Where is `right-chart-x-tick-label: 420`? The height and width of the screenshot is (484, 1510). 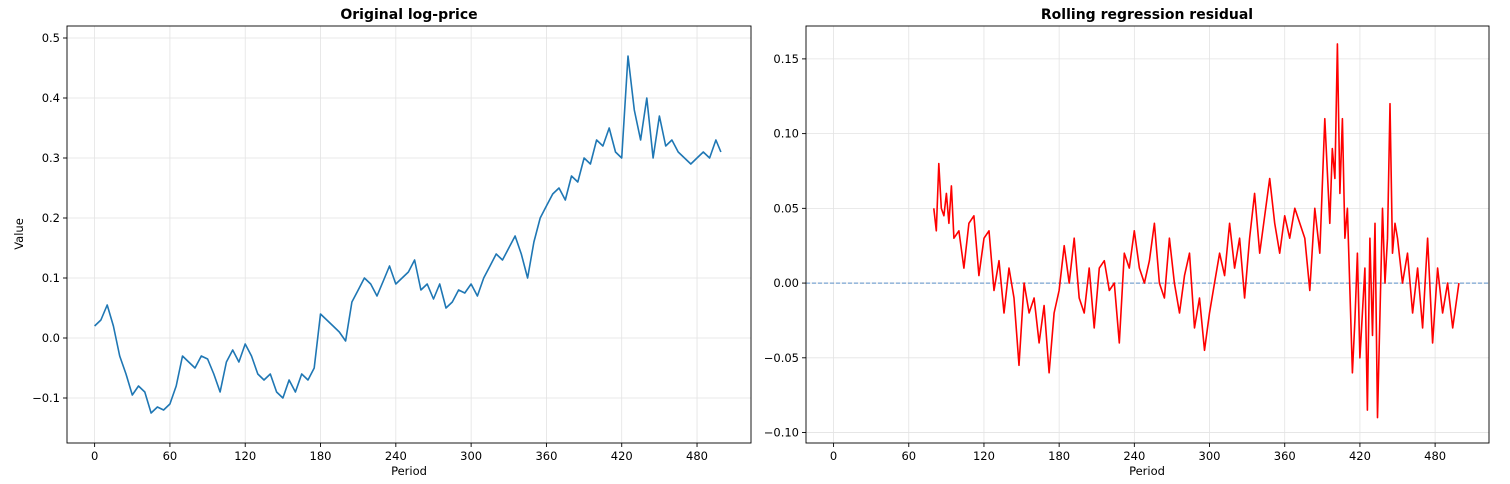 right-chart-x-tick-label: 420 is located at coordinates (1360, 456).